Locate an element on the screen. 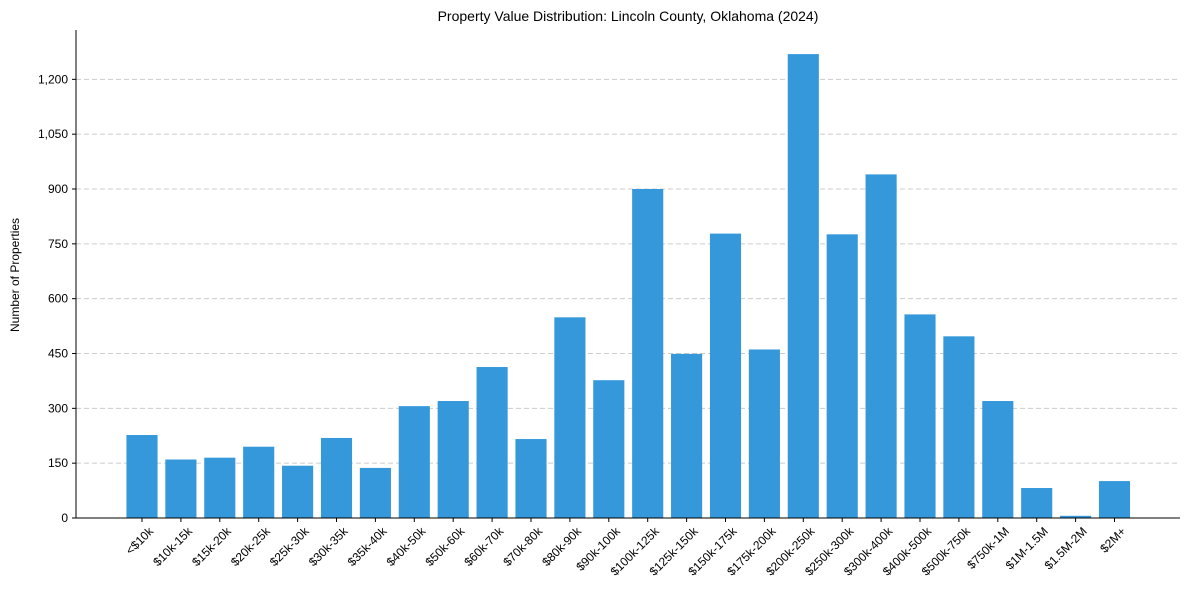  y-tick-label: 900 is located at coordinates (58, 189).